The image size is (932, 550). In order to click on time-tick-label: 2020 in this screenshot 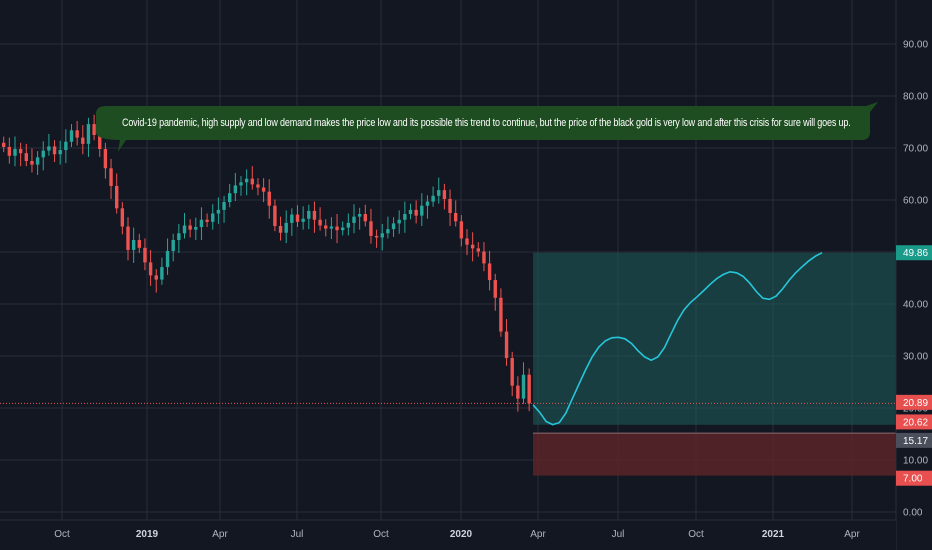, I will do `click(461, 534)`.